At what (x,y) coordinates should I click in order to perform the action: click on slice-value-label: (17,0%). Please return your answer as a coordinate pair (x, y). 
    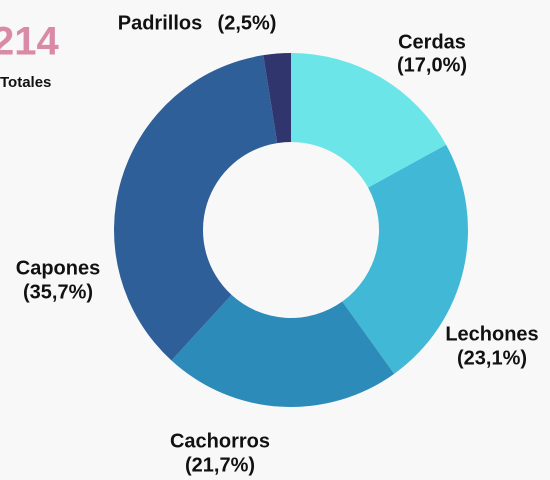
    Looking at the image, I should click on (432, 65).